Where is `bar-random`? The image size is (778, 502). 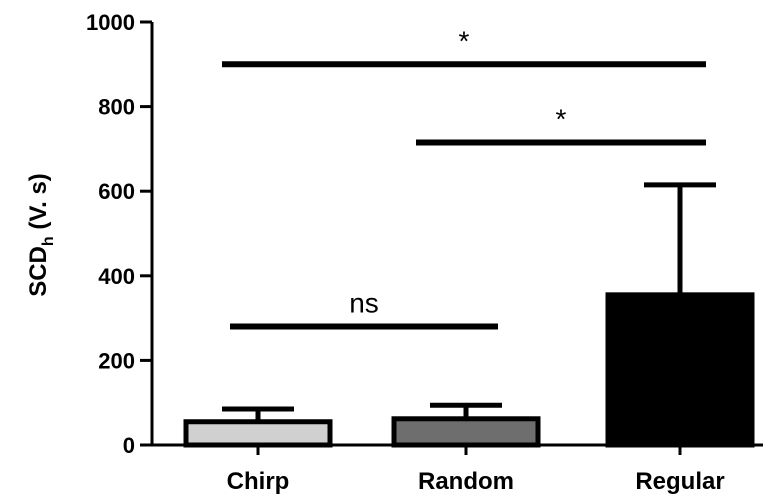
bar-random is located at coordinates (466, 432).